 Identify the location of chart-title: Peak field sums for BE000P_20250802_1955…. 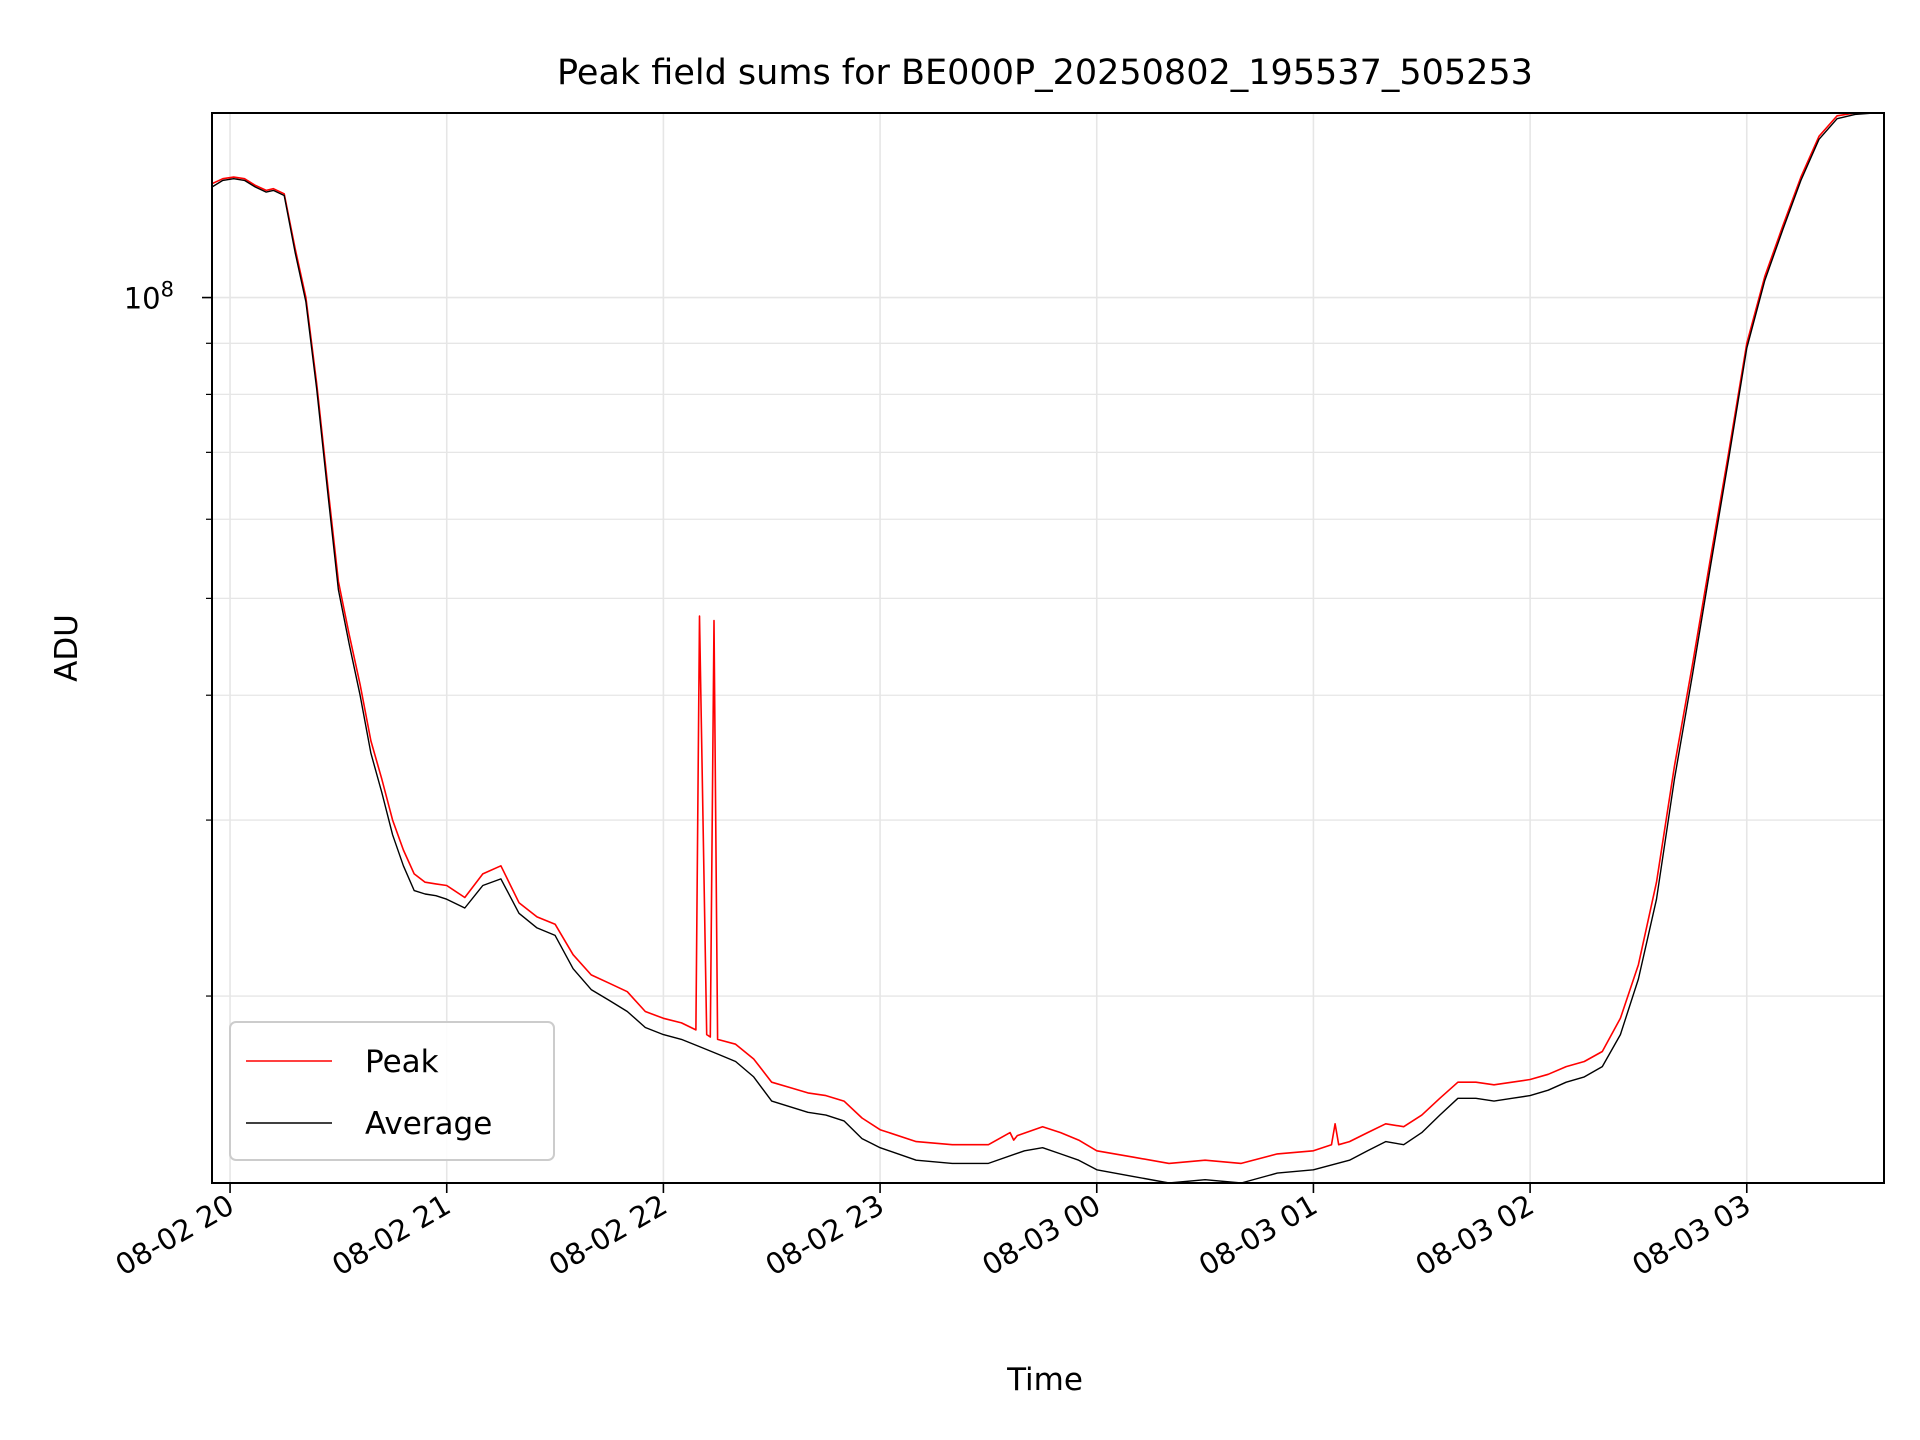
(1045, 73).